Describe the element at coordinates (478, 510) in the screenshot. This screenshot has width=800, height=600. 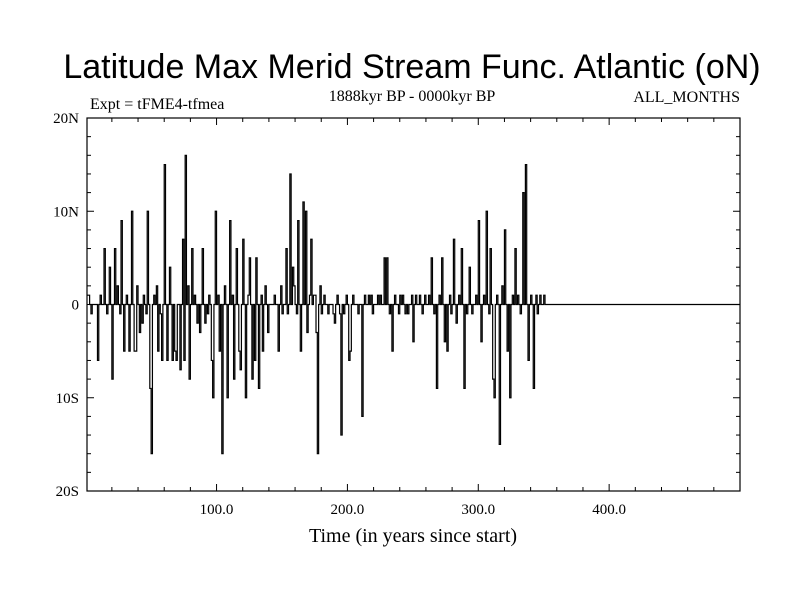
I see `x-tick-label: 300.0` at that location.